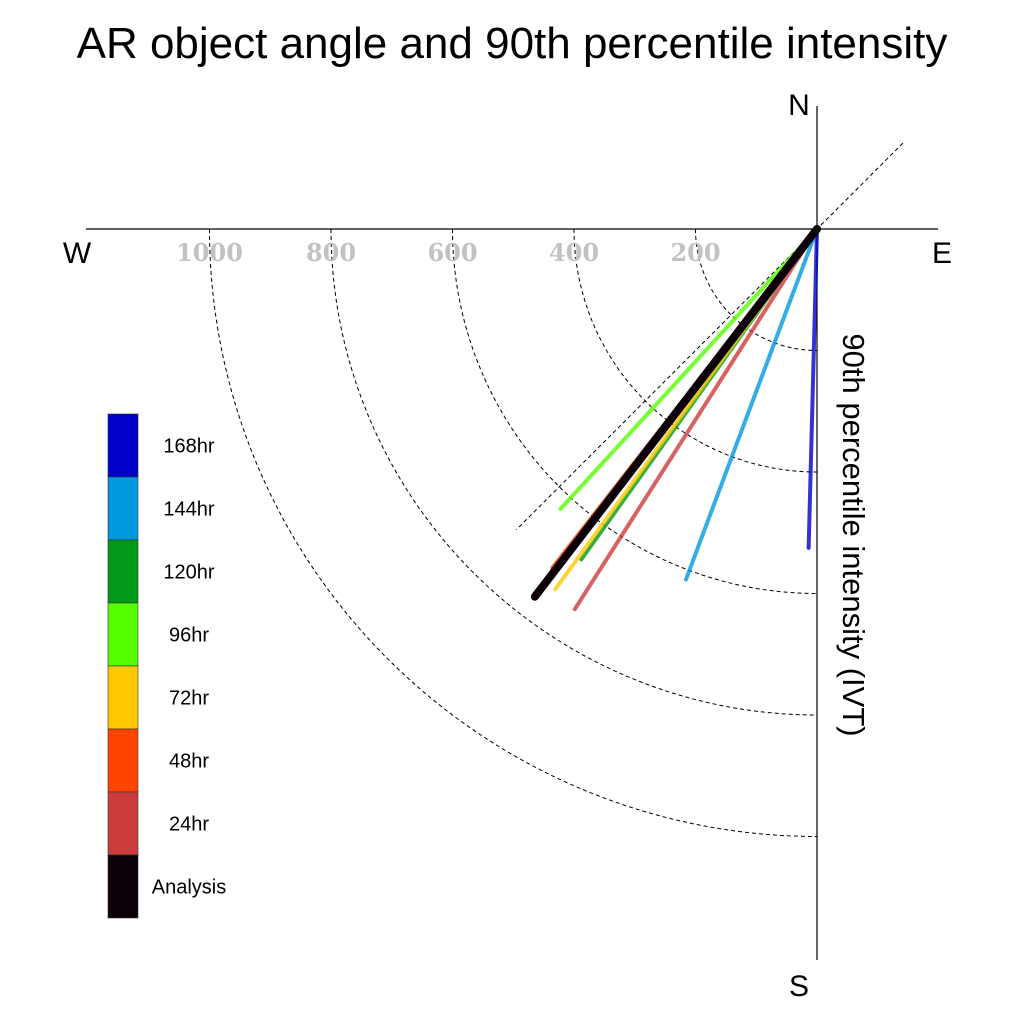  Describe the element at coordinates (799, 105) in the screenshot. I see `compass-north: N` at that location.